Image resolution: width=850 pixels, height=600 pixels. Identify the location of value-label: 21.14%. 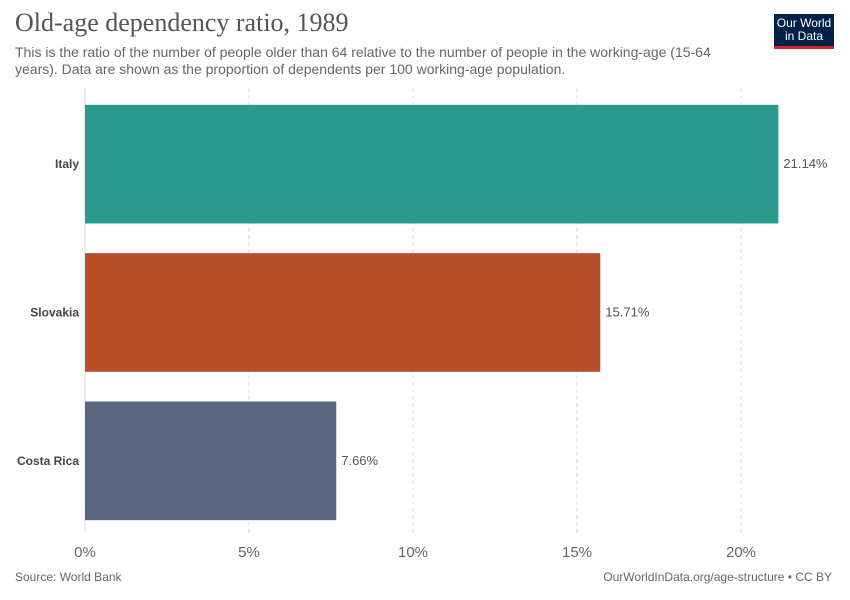
(805, 163).